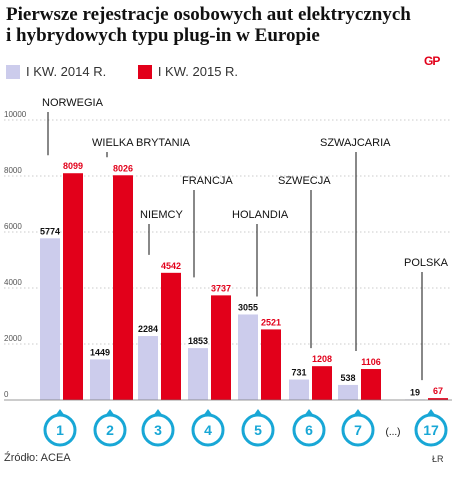 The image size is (464, 480). I want to click on rank-number: 6, so click(309, 430).